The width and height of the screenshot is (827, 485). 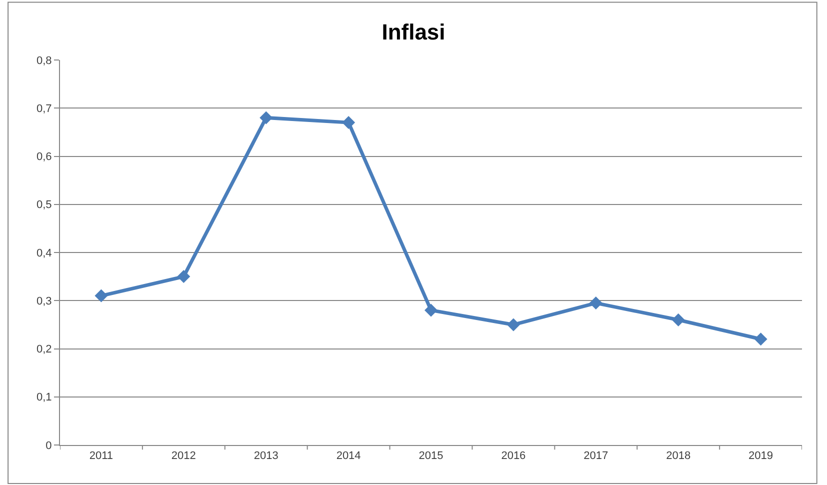 What do you see at coordinates (348, 456) in the screenshot?
I see `x-tick-label: 2014` at bounding box center [348, 456].